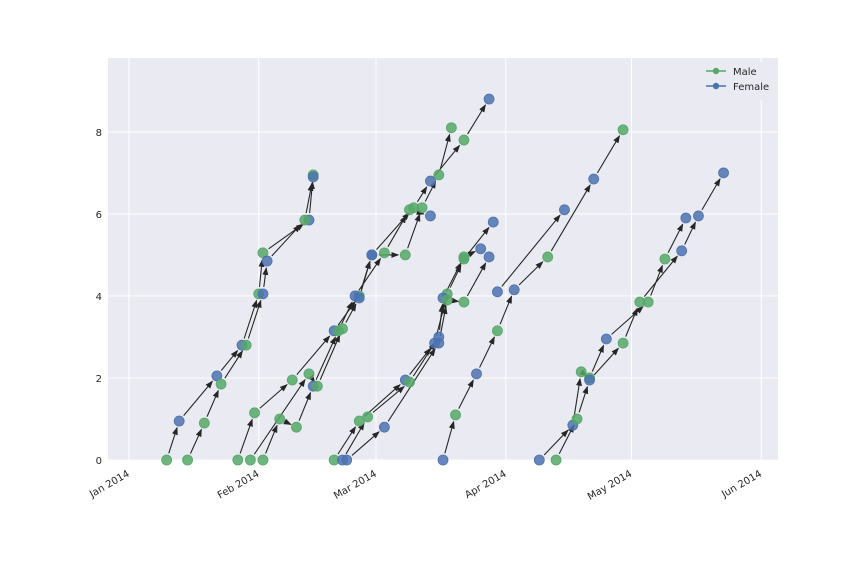  What do you see at coordinates (239, 485) in the screenshot?
I see `x-tick-label: Feb 2014` at bounding box center [239, 485].